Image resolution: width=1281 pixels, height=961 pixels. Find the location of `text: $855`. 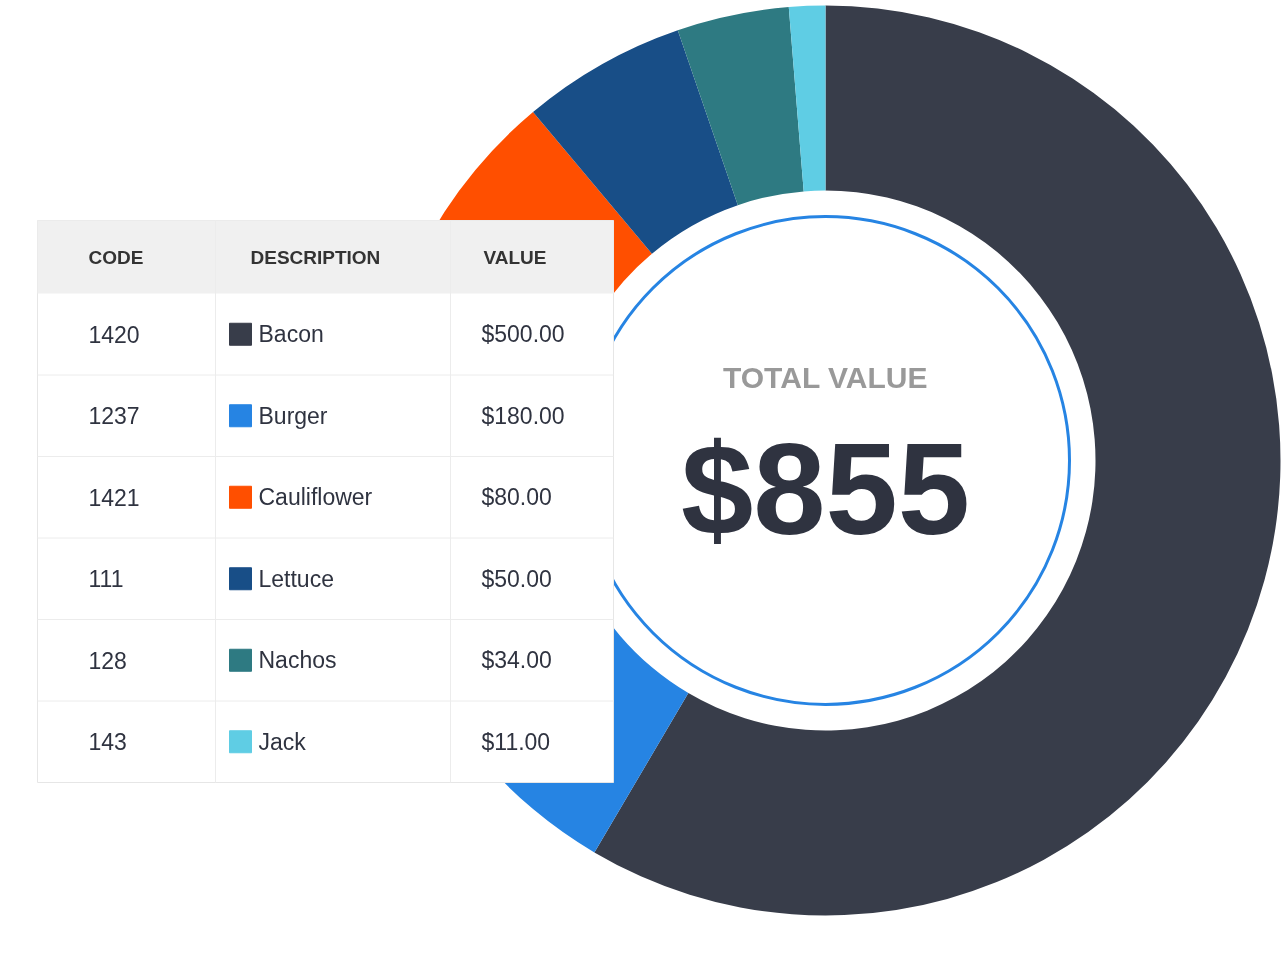

text: $855 is located at coordinates (825, 488).